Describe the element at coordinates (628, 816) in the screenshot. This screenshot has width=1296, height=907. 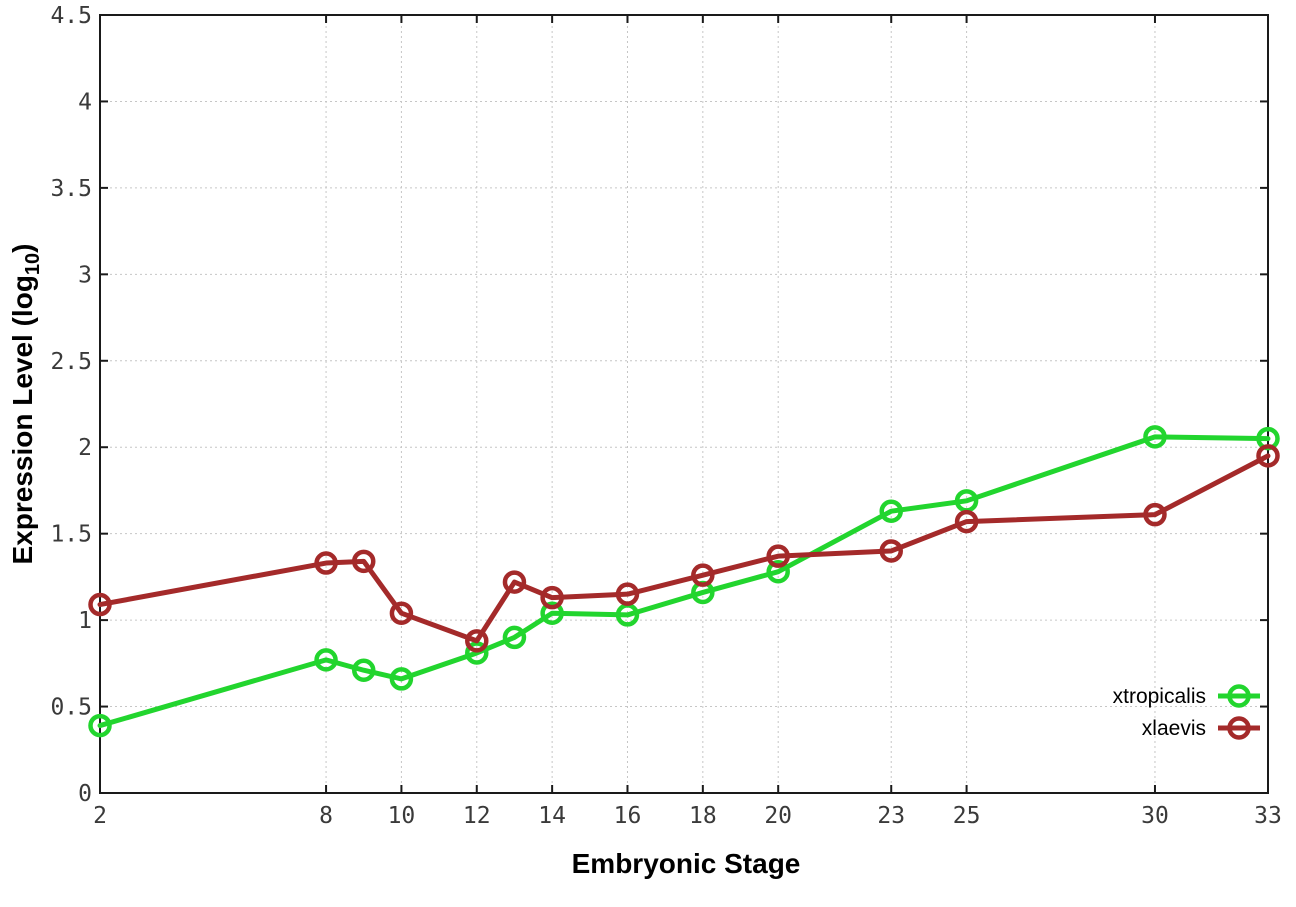
I see `x-tick-label: 16` at that location.